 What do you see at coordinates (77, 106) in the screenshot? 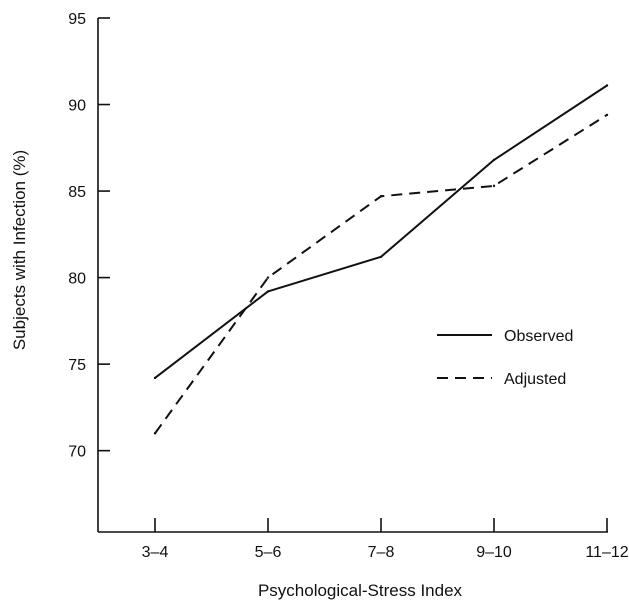
I see `y-tick-label: 90` at bounding box center [77, 106].